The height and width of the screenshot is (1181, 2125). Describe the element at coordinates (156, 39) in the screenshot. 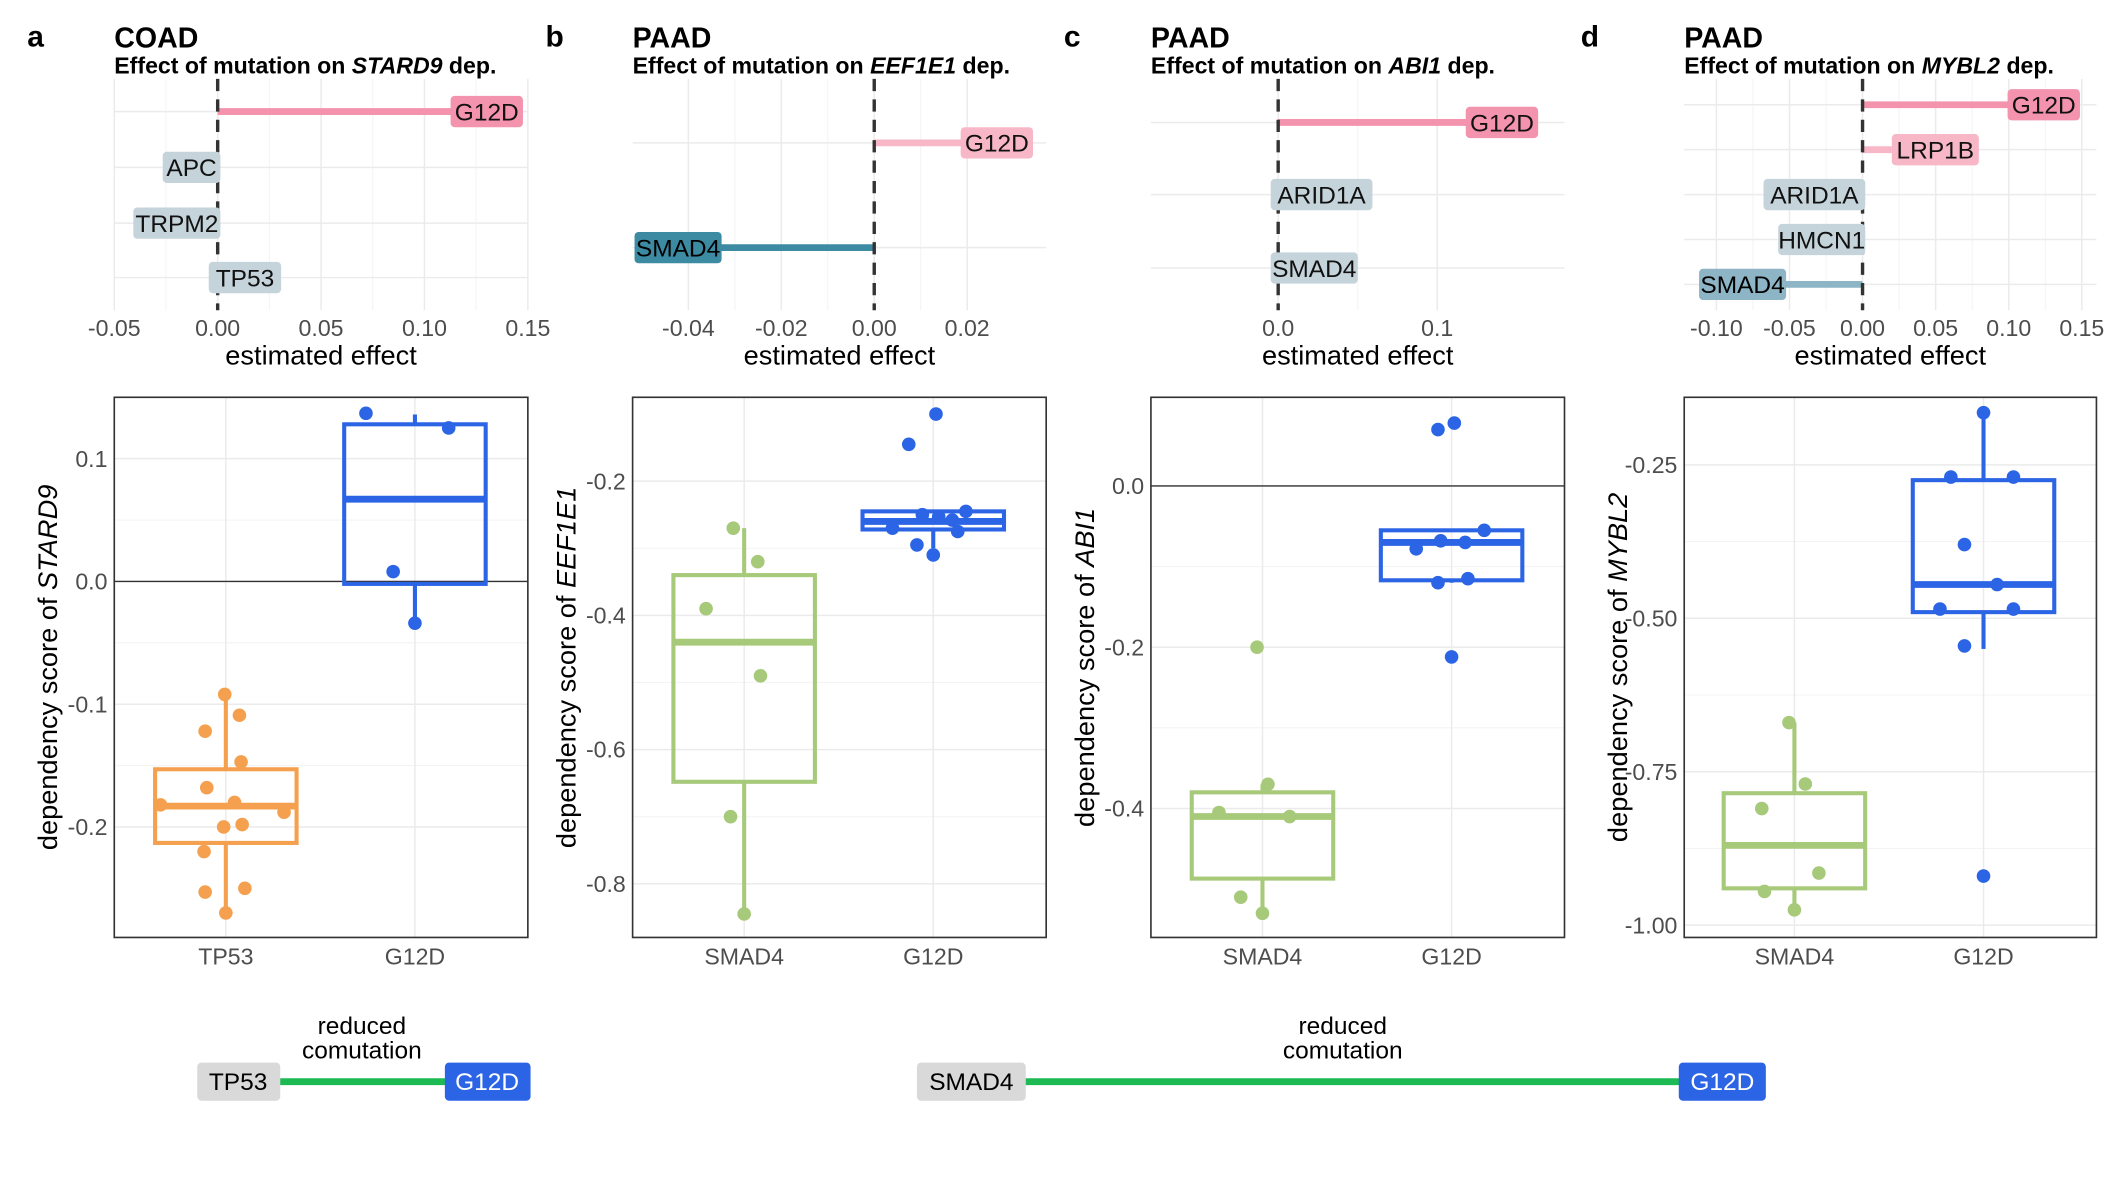

I see `panel-cancer-title: COAD` at that location.